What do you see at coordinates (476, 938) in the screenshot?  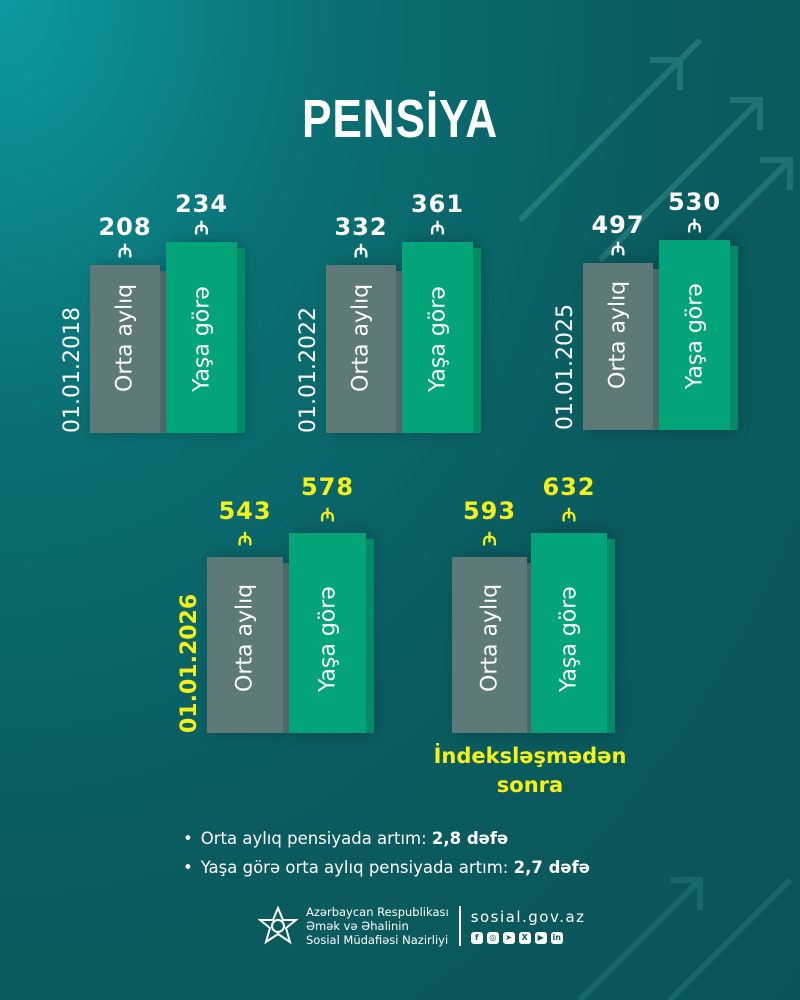 I see `facebook-icon: f` at bounding box center [476, 938].